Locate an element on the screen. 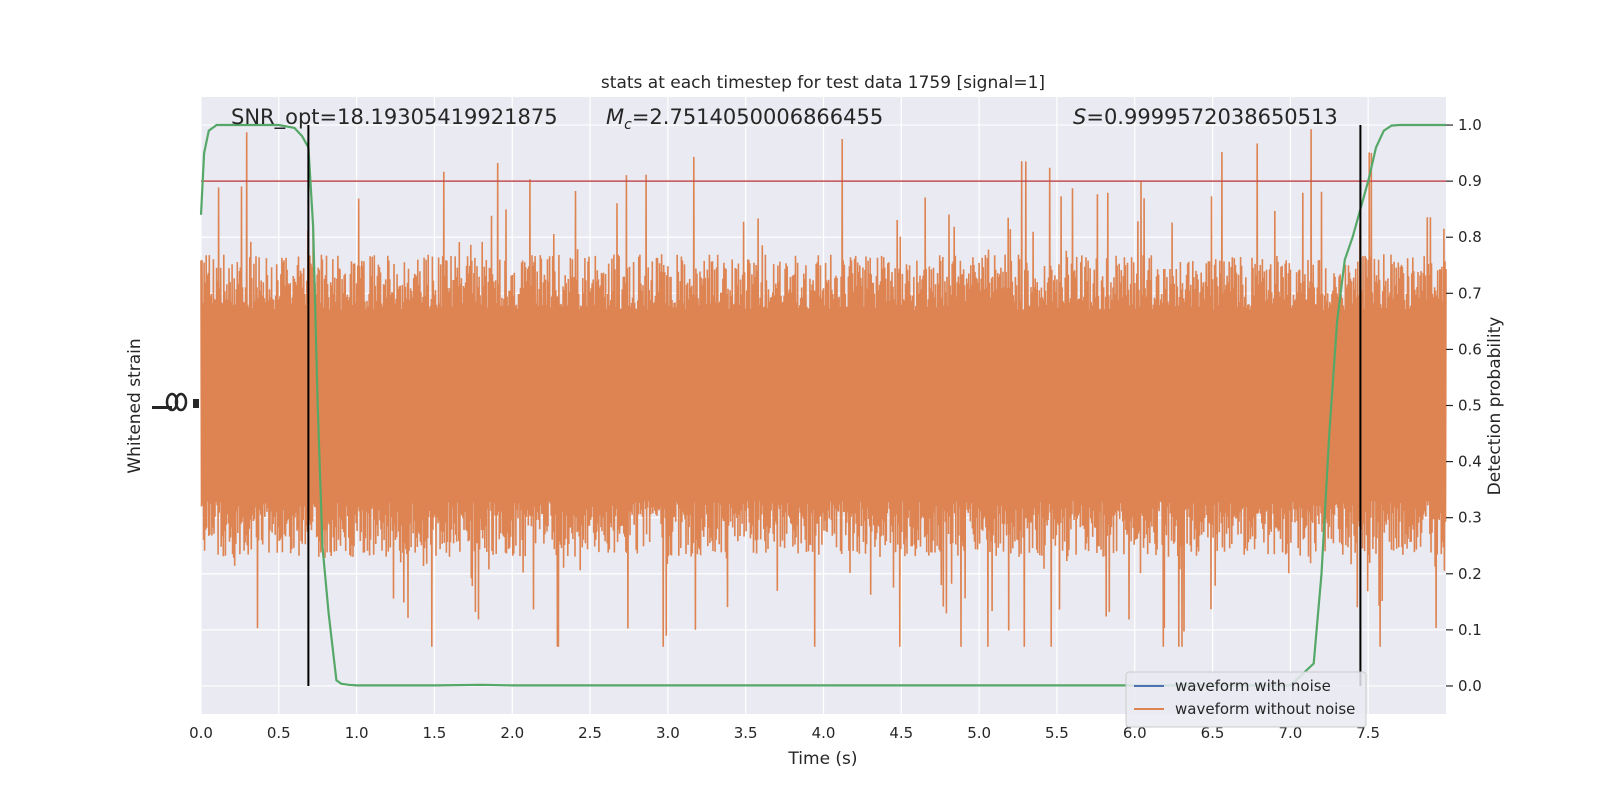  statistic-symbol: S is located at coordinates (1079, 117).